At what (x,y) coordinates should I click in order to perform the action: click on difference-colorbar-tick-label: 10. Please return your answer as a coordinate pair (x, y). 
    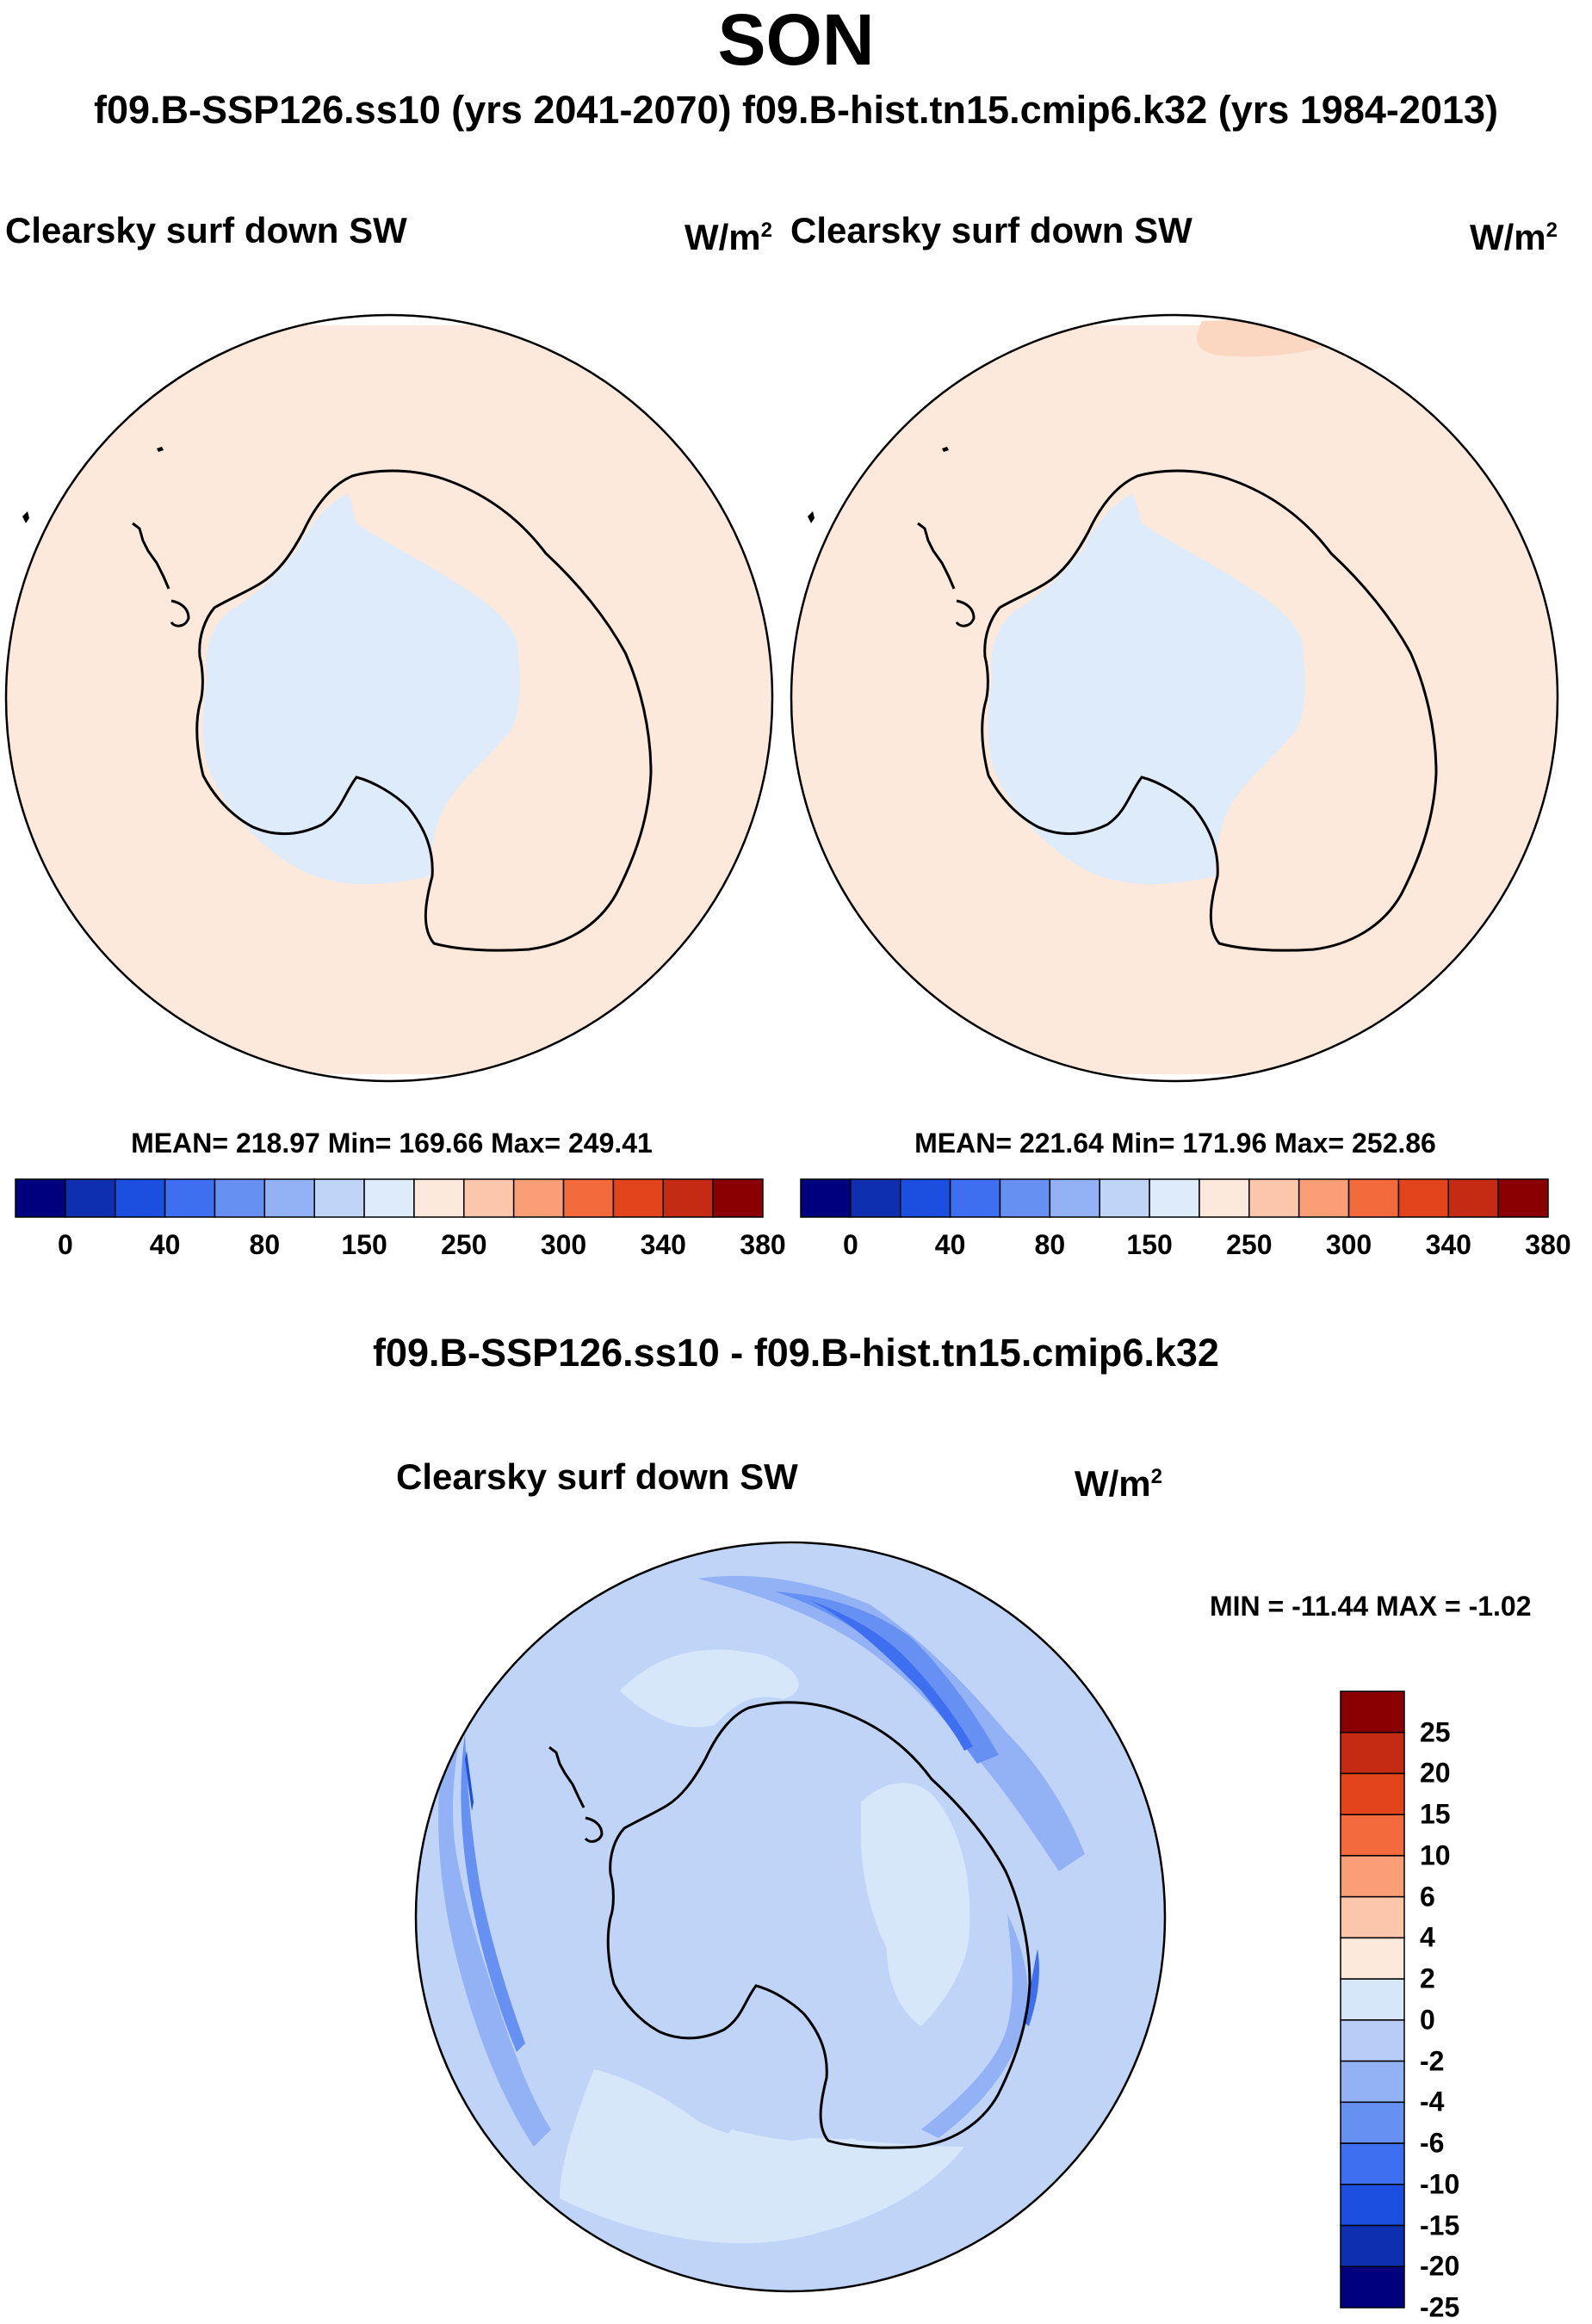
    Looking at the image, I should click on (1435, 1855).